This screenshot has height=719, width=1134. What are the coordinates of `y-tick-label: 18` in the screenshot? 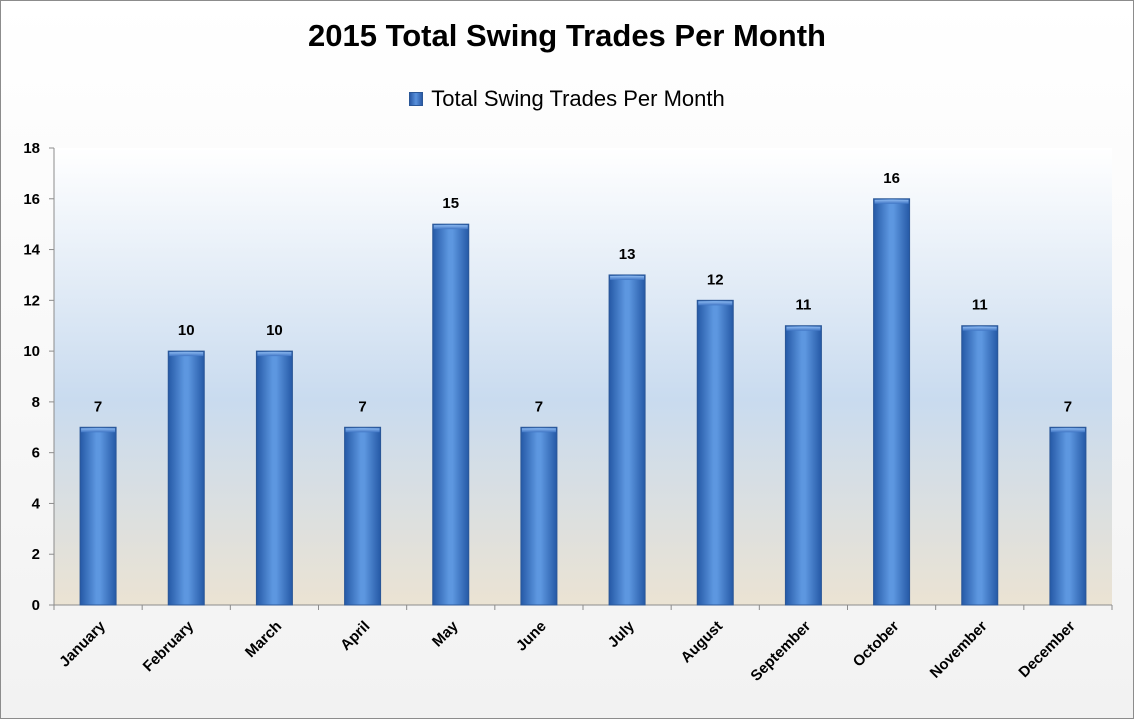 It's located at (31, 148).